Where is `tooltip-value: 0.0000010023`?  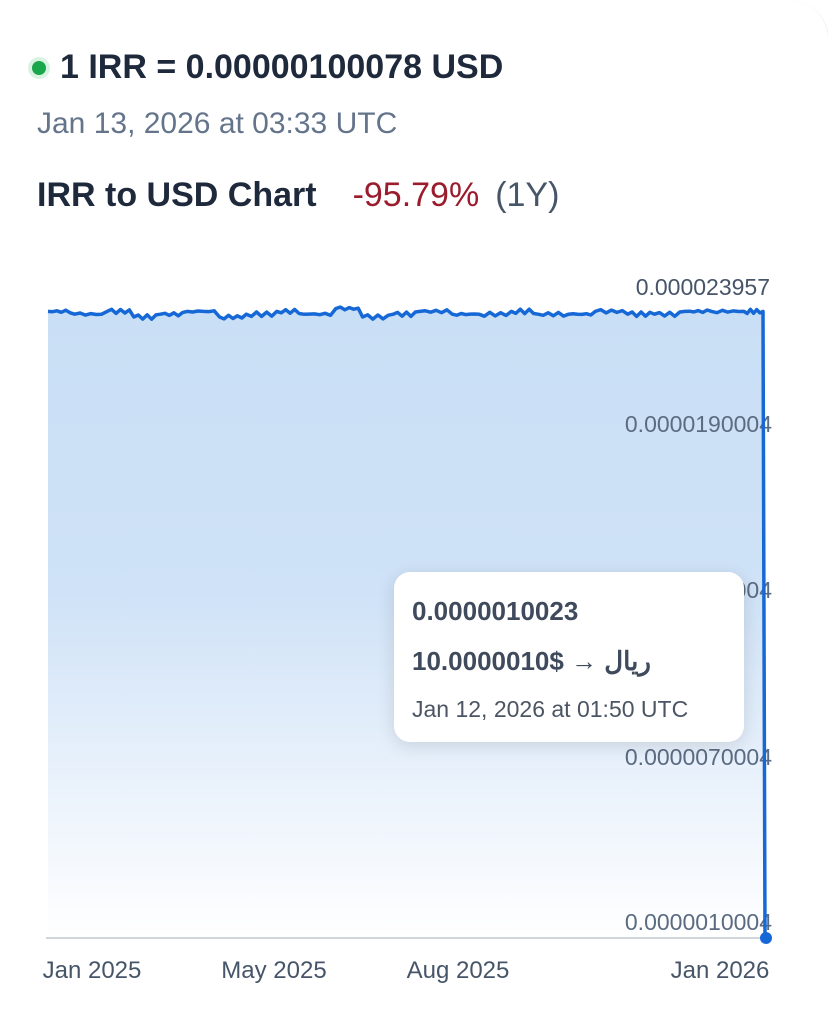
tooltip-value: 0.0000010023 is located at coordinates (495, 611).